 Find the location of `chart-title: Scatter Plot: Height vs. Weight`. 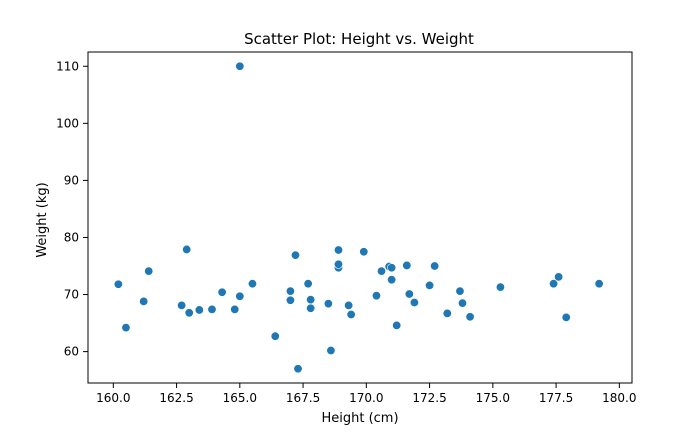

chart-title: Scatter Plot: Height vs. Weight is located at coordinates (359, 39).